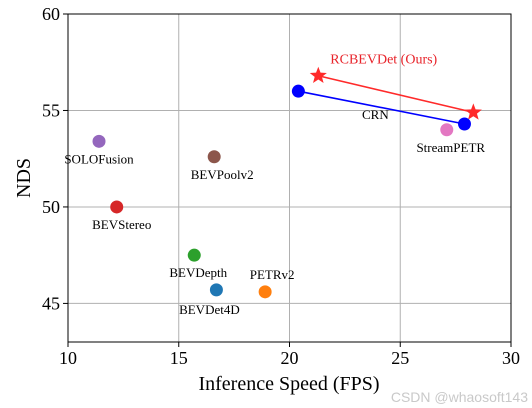  I want to click on series-label: RCBEVDet (Ours), so click(383, 60).